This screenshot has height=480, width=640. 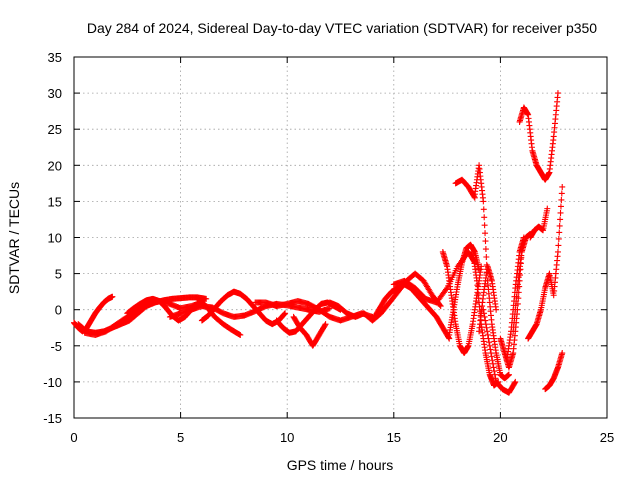 I want to click on y-tick-label: 15, so click(x=55, y=201).